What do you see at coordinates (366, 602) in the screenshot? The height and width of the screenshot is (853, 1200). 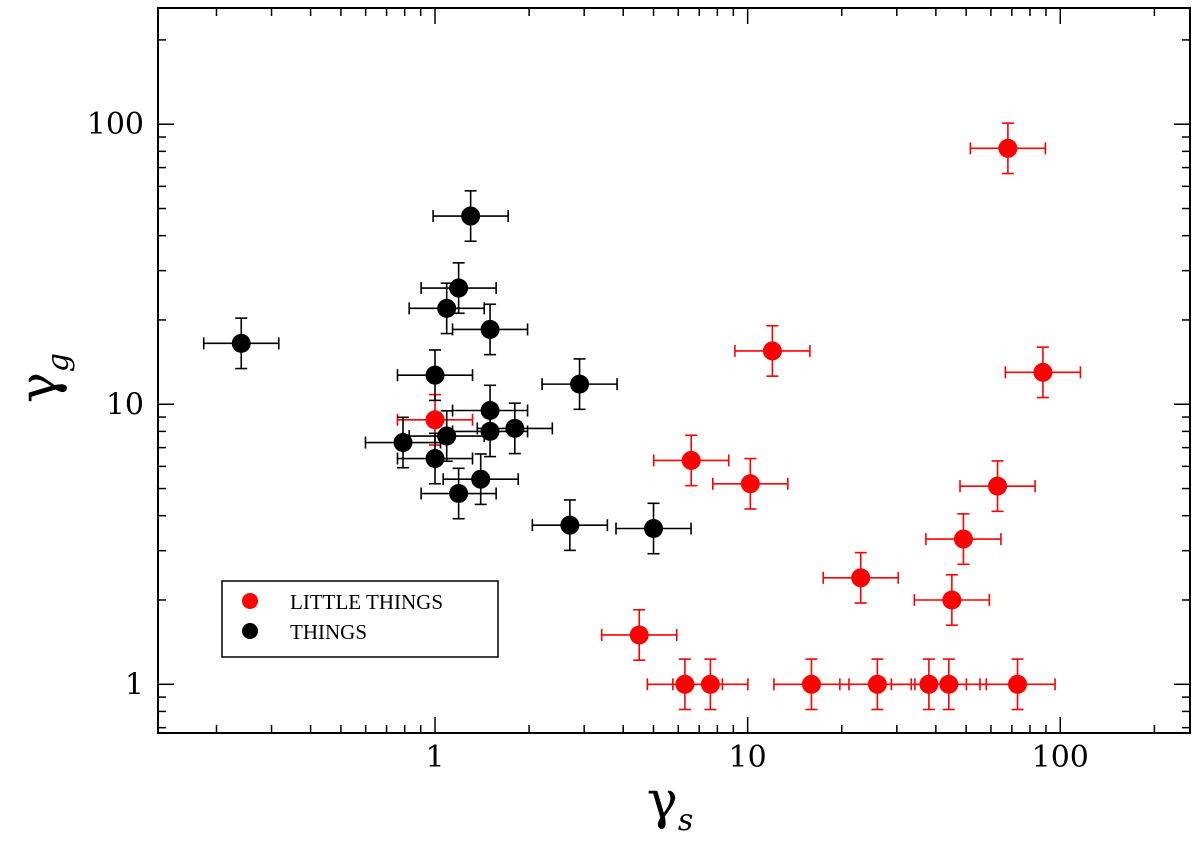 I see `legend-label-little-things: LITTLE THINGS` at bounding box center [366, 602].